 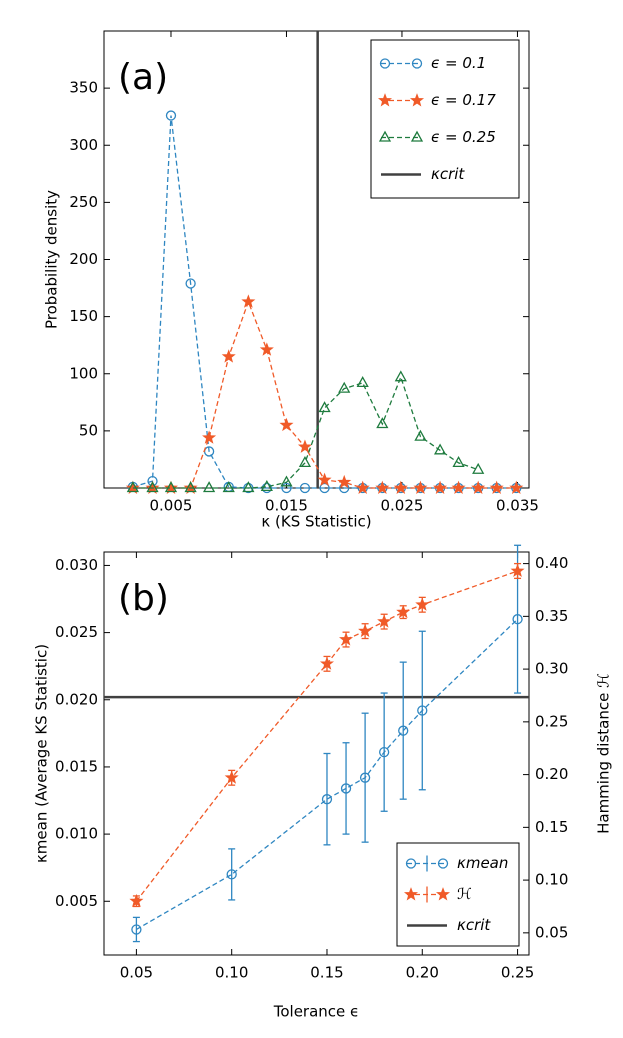 What do you see at coordinates (83, 259) in the screenshot?
I see `y-tick-label: 200` at bounding box center [83, 259].